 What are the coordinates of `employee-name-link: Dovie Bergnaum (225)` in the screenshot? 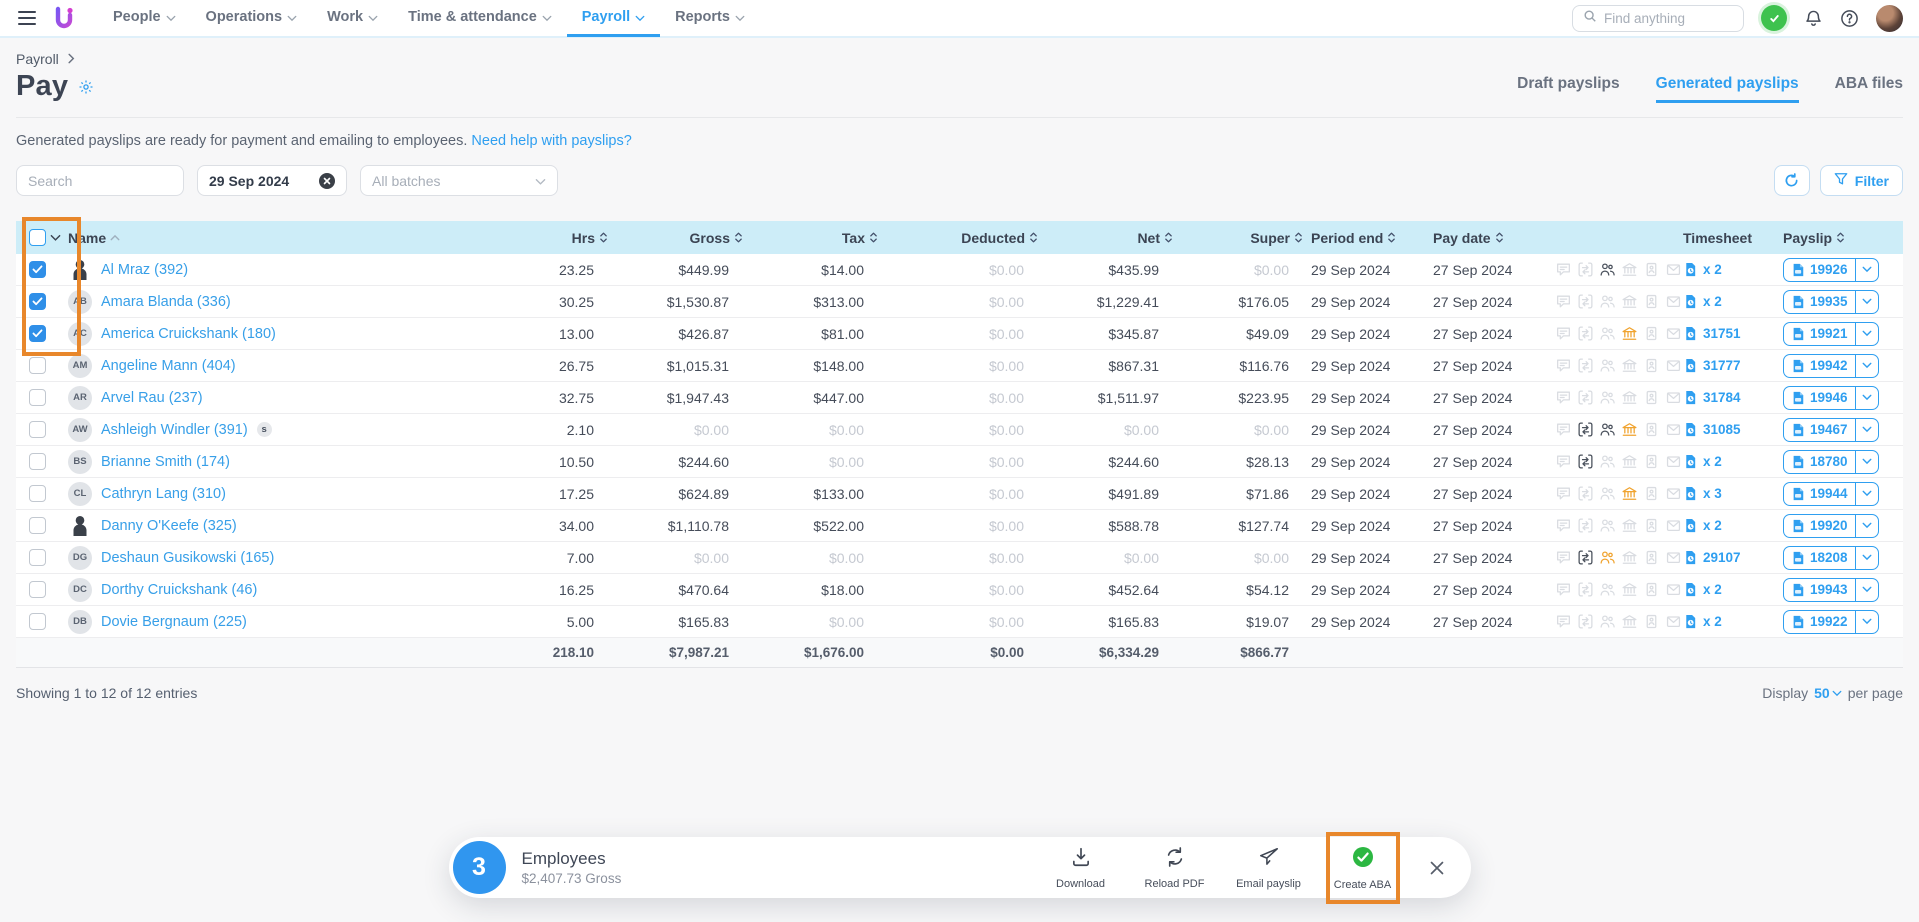 It's located at (174, 621).